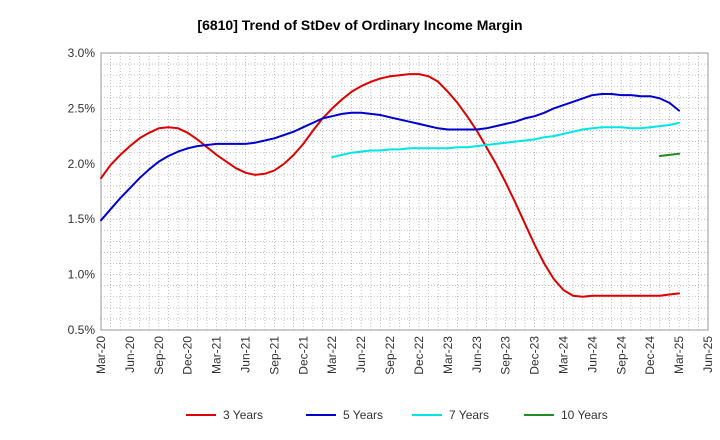 This screenshot has width=720, height=440. Describe the element at coordinates (584, 415) in the screenshot. I see `legend-label-10-years: 10 Years` at that location.